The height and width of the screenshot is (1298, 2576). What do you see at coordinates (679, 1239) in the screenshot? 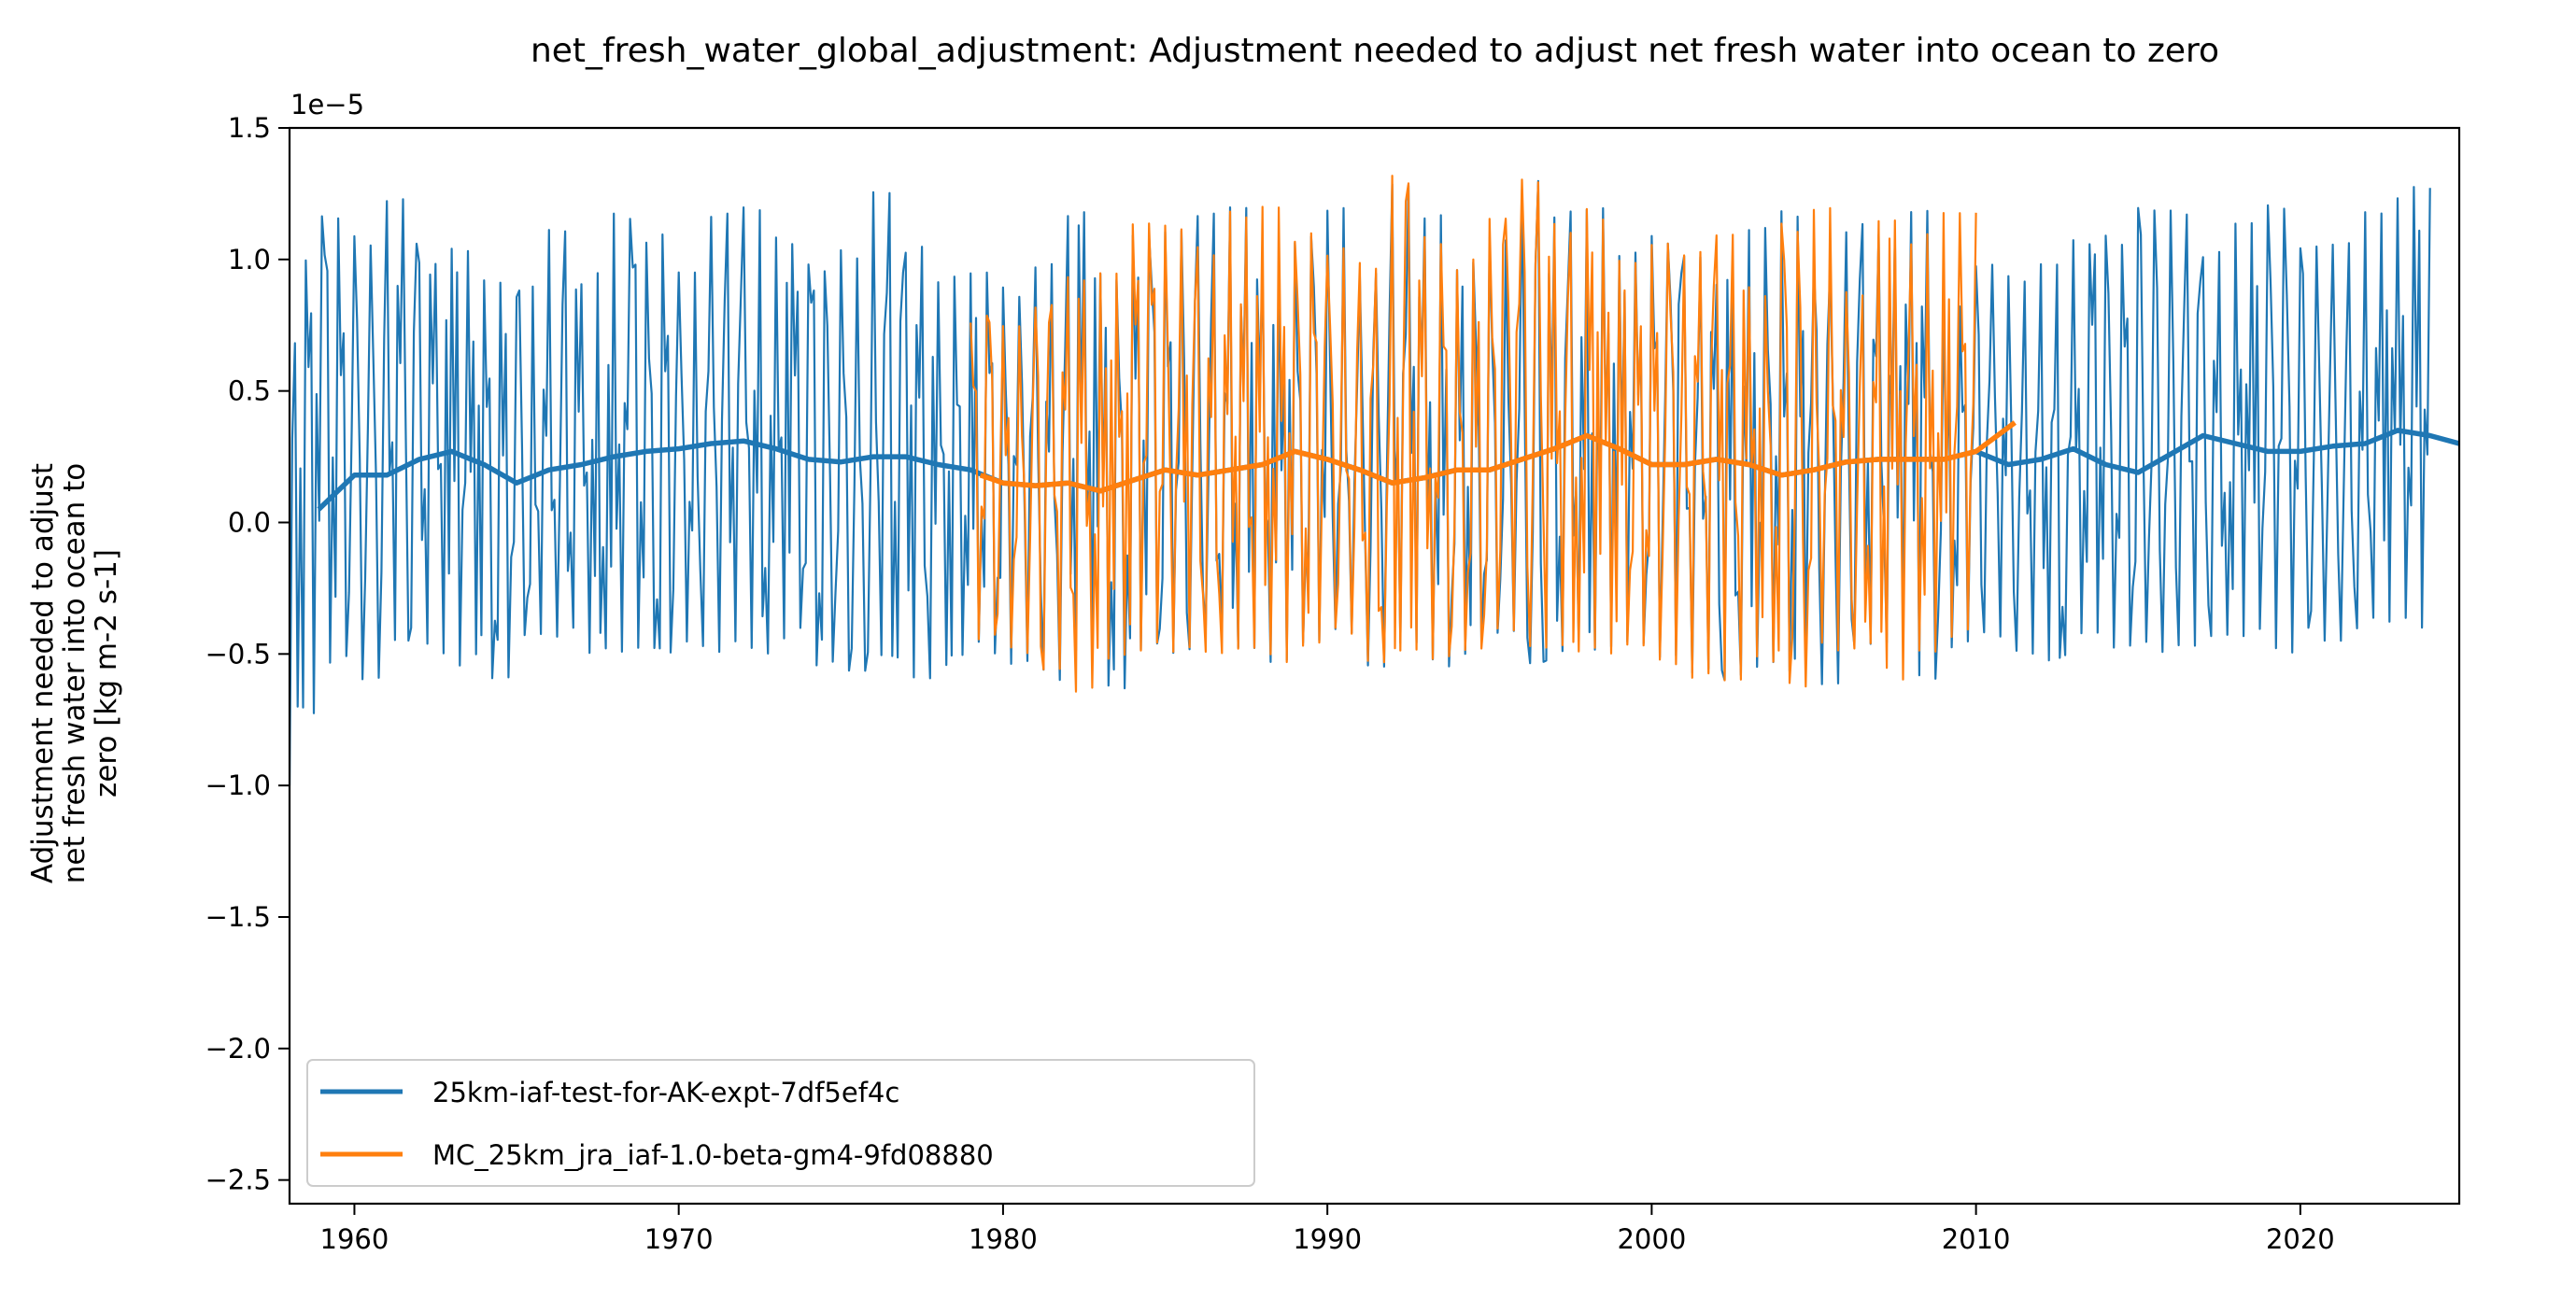
I see `x-tick-label: 1970` at bounding box center [679, 1239].